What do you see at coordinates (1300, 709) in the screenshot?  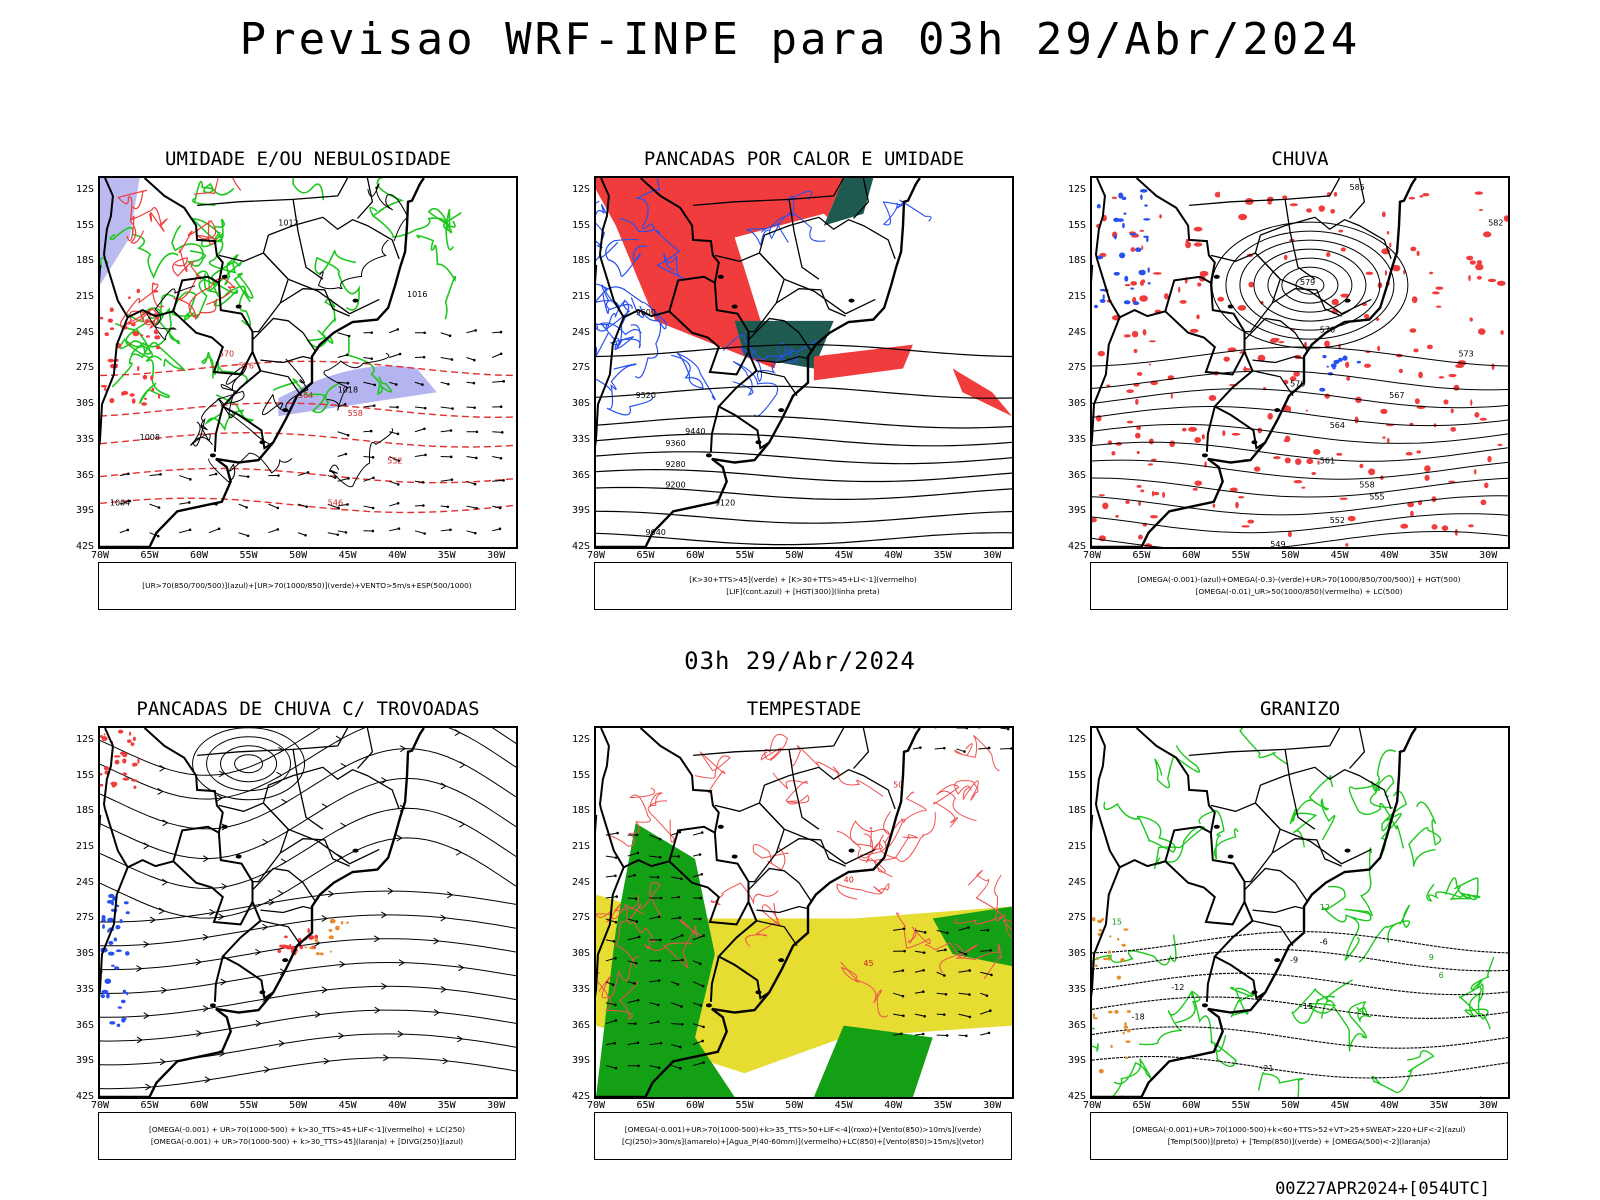 I see `panel-title: GRANIZO` at bounding box center [1300, 709].